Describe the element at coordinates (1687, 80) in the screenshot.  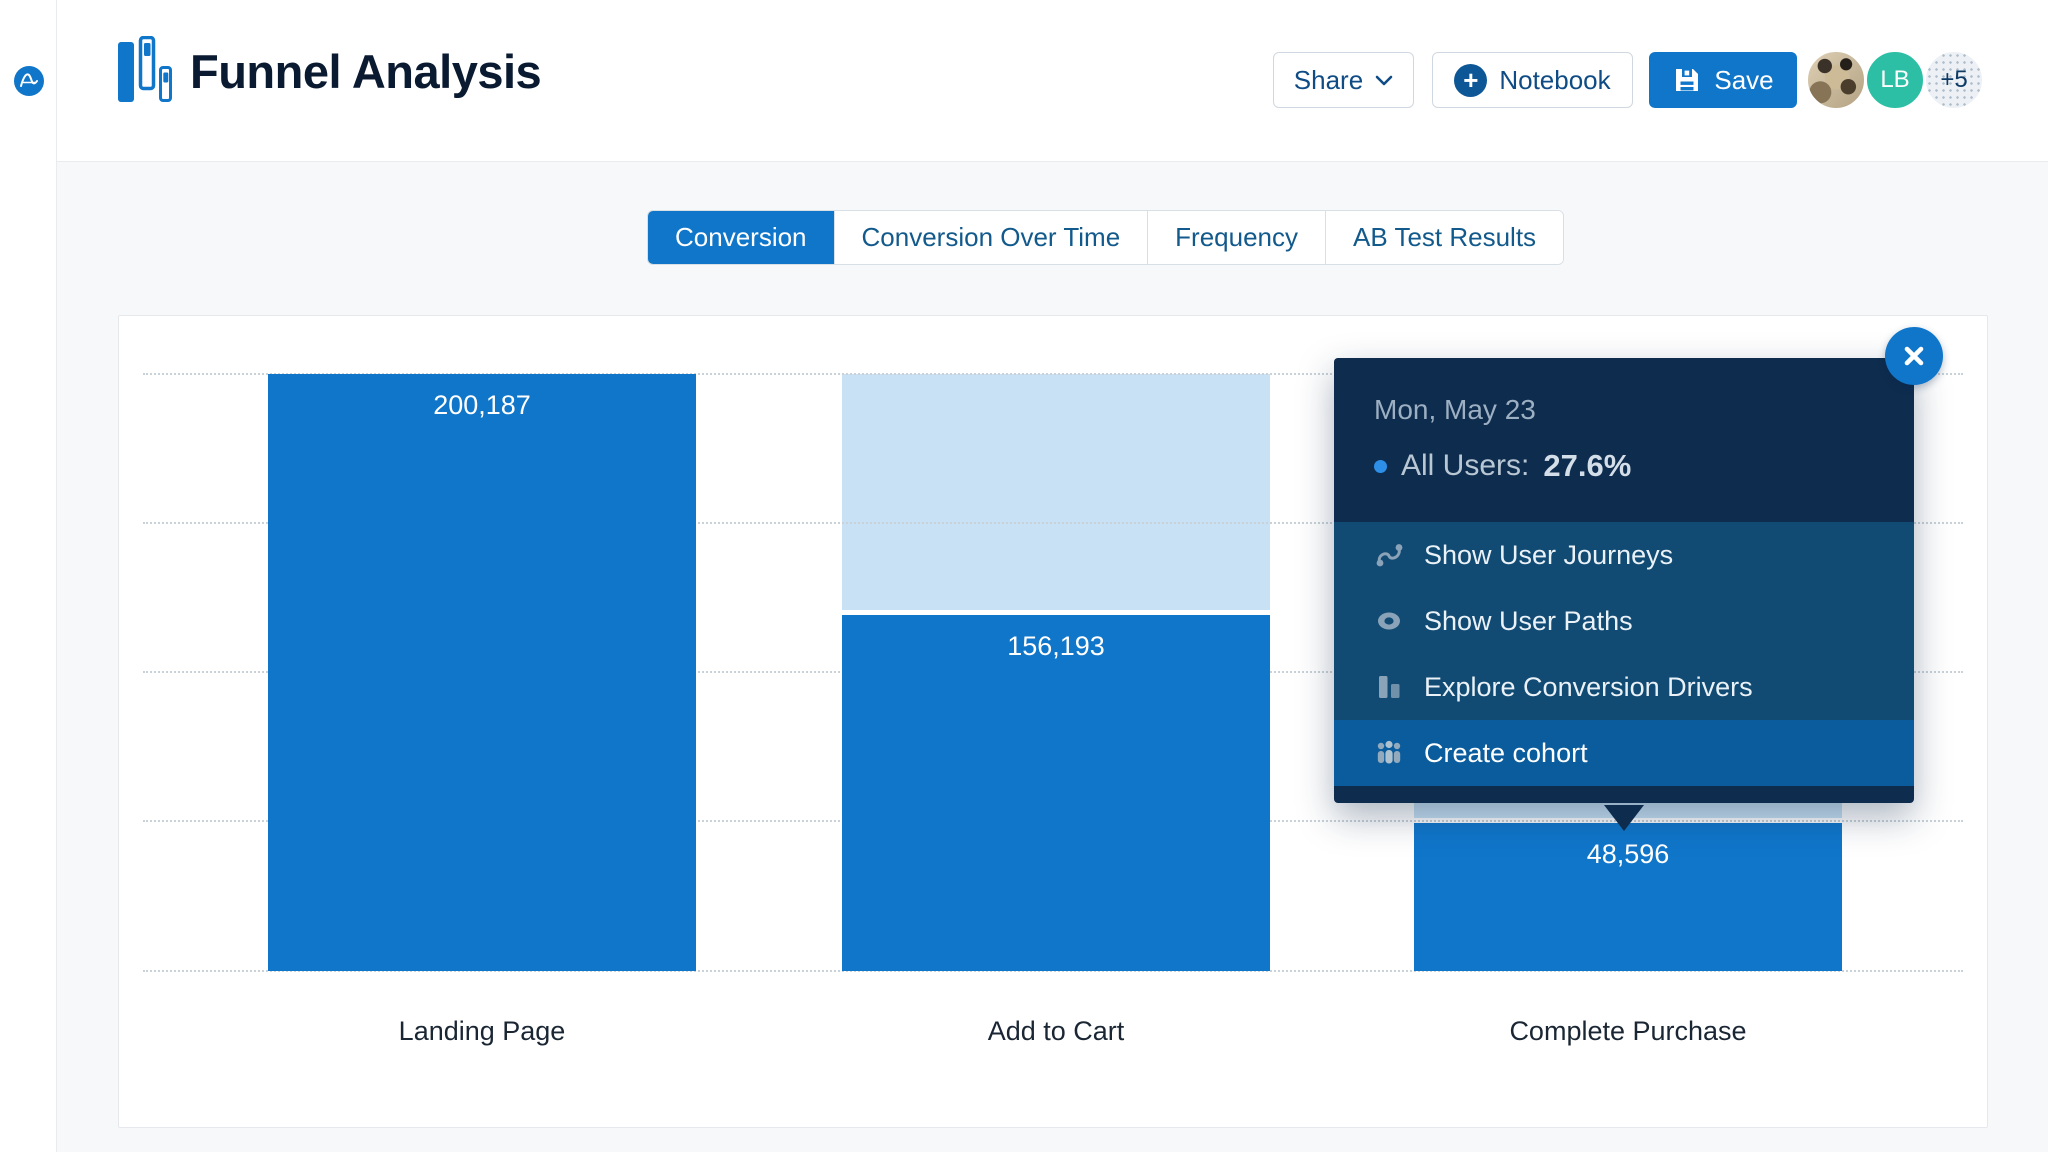
I see `save-disk-icon` at that location.